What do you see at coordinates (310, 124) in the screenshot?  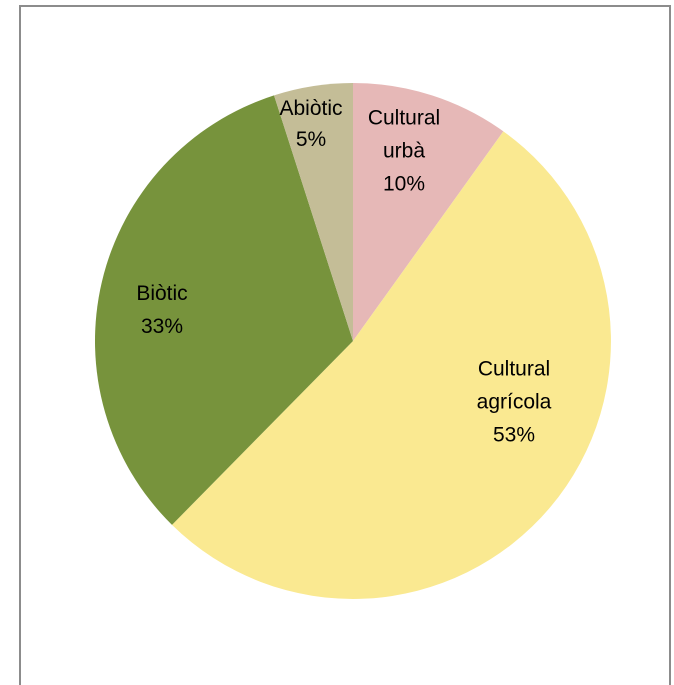 I see `data-label-abi-tic: Abiòtic 5%` at bounding box center [310, 124].